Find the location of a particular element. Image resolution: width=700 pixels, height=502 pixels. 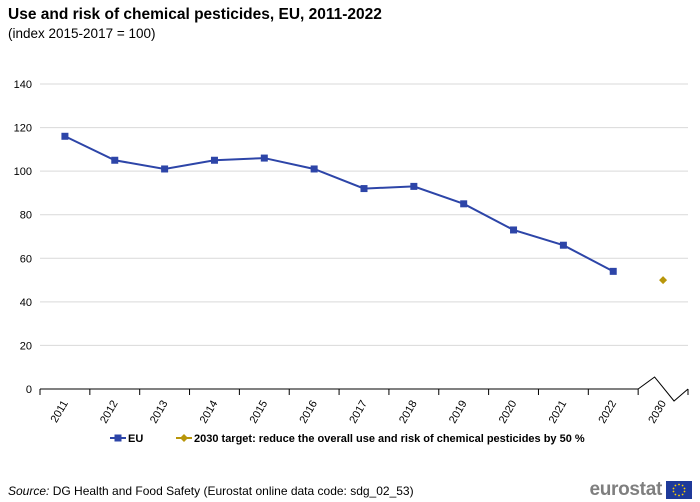

y-tick-label: 140 is located at coordinates (23, 85).